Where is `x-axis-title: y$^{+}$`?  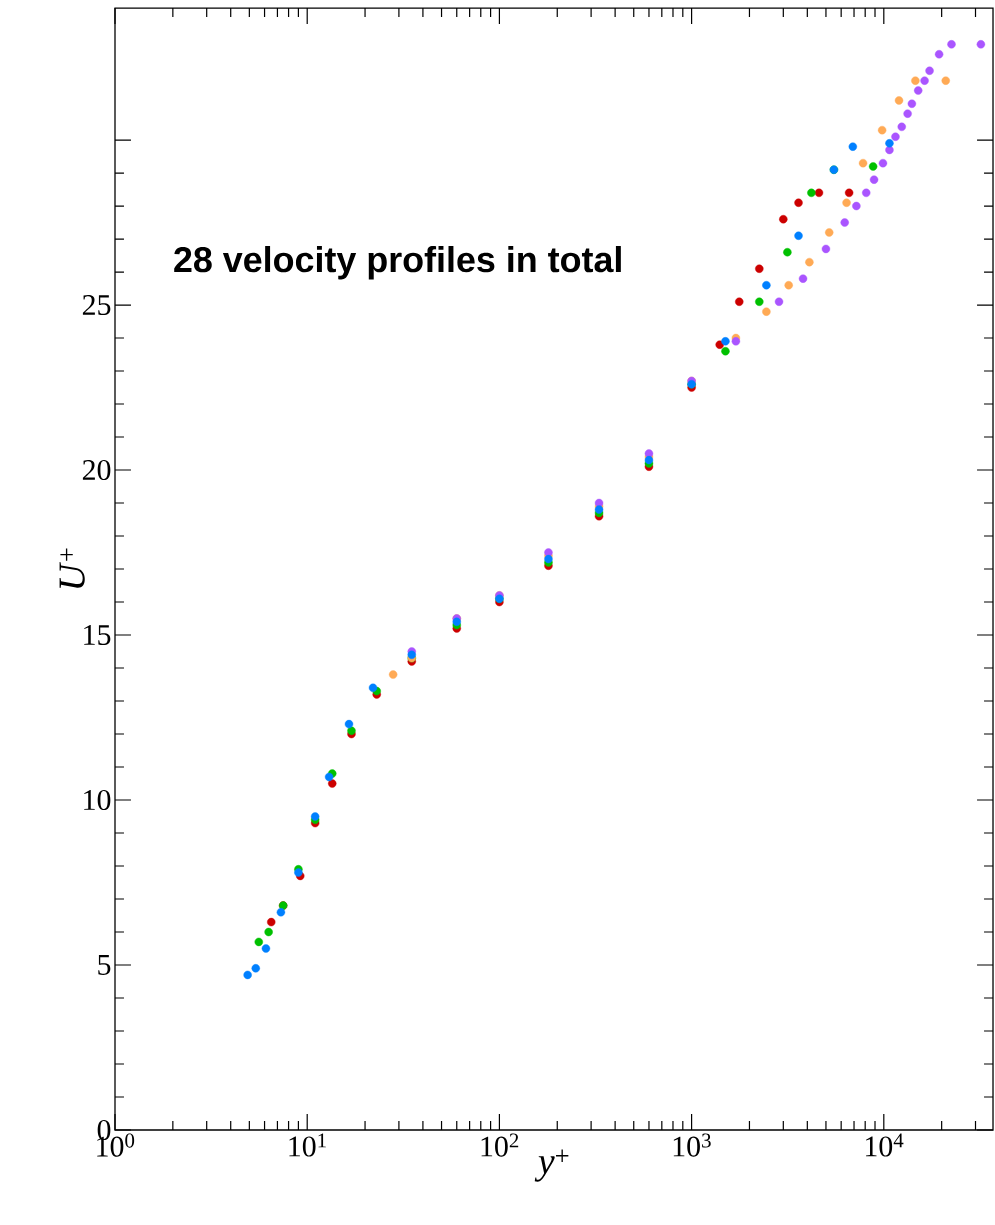
x-axis-title: y$^{+}$ is located at coordinates (551, 1165).